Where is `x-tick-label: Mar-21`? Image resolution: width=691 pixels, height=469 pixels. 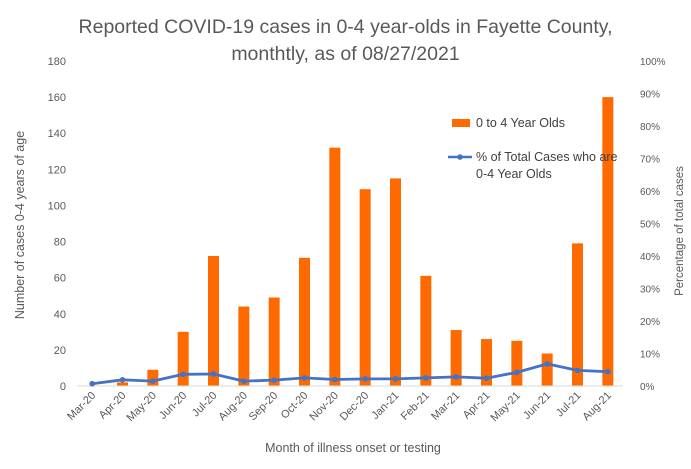 x-tick-label: Mar-21 is located at coordinates (445, 406).